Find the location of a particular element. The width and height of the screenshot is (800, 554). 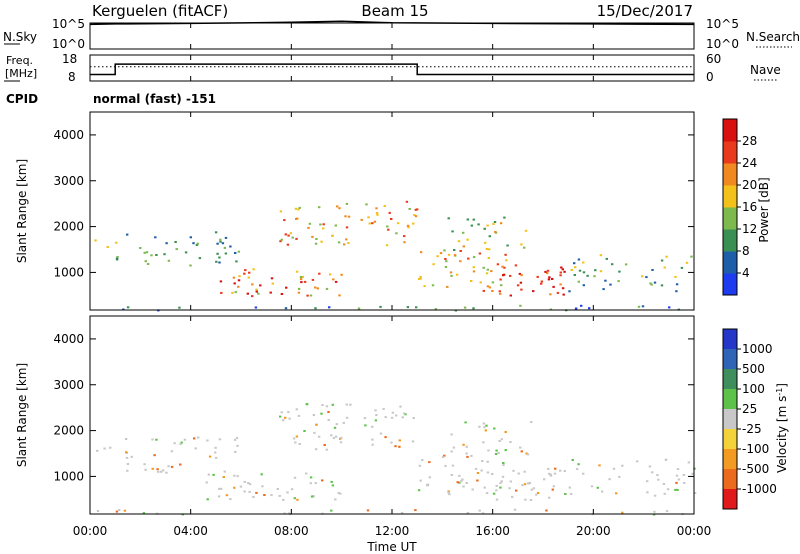

colorbar-tick-label: 24 is located at coordinates (749, 163).